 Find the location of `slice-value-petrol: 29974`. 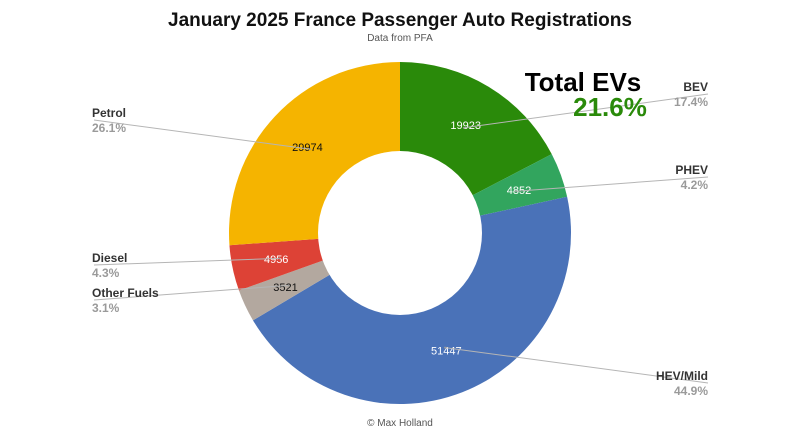

slice-value-petrol: 29974 is located at coordinates (307, 148).